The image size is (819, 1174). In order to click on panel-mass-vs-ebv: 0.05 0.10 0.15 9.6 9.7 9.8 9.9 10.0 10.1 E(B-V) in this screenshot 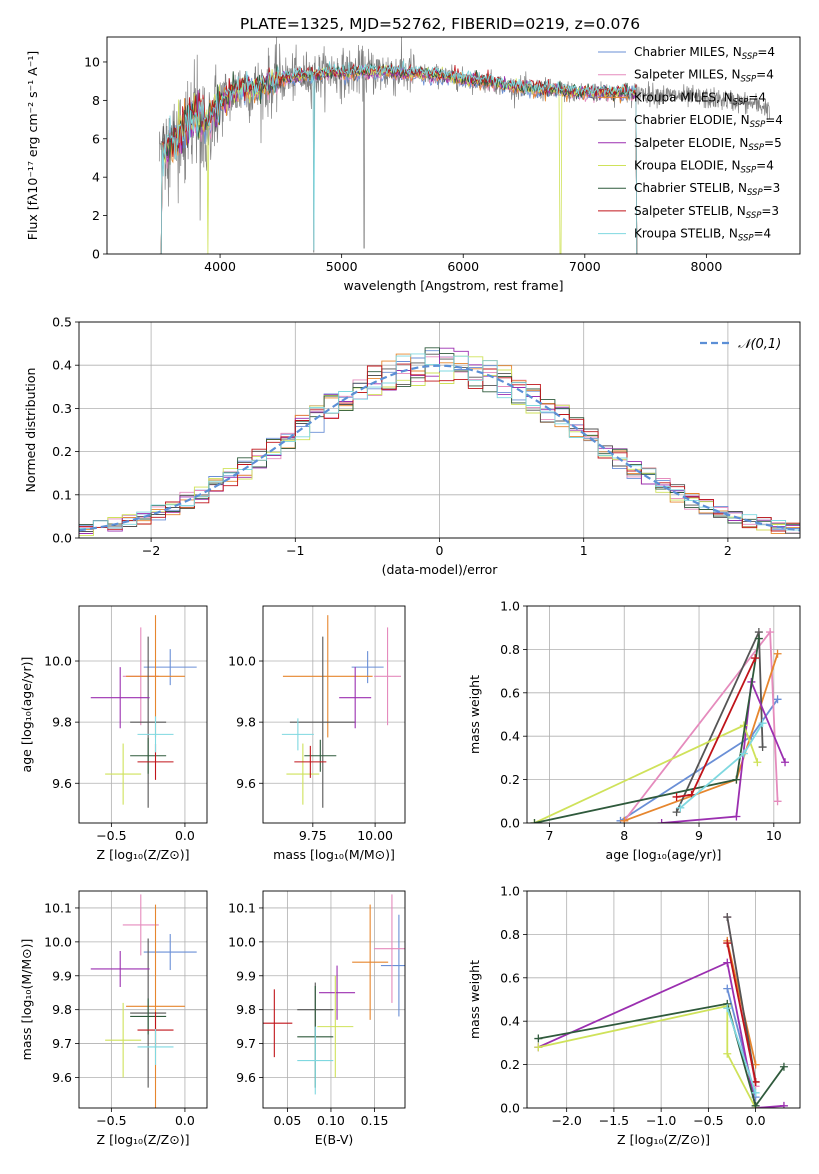, I will do `click(317, 1018)`.